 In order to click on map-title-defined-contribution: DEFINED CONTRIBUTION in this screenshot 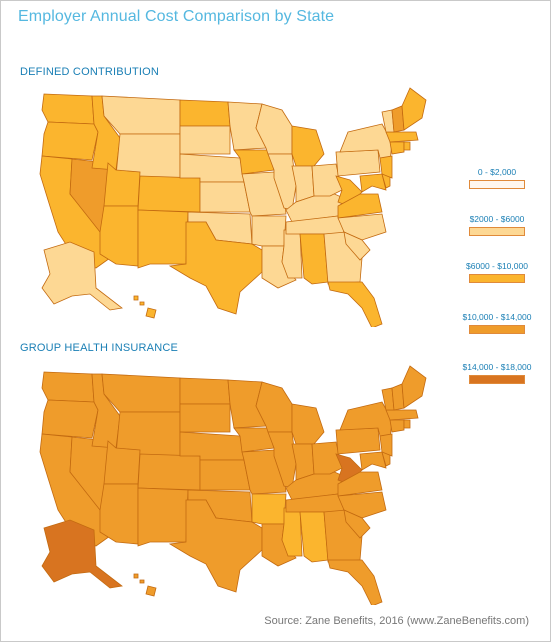, I will do `click(90, 72)`.